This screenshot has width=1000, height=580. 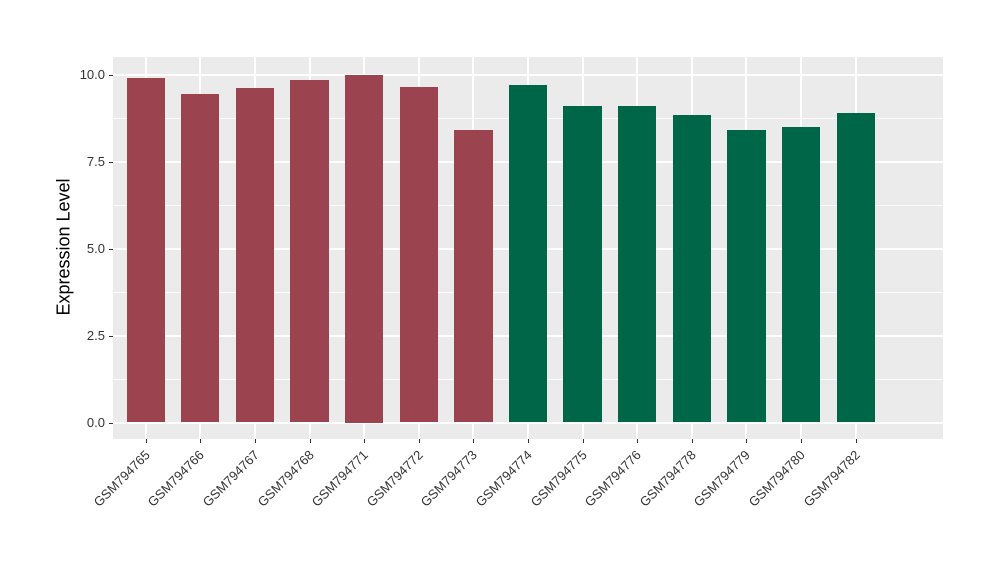 I want to click on x-tick-label: GSM794779, so click(x=722, y=478).